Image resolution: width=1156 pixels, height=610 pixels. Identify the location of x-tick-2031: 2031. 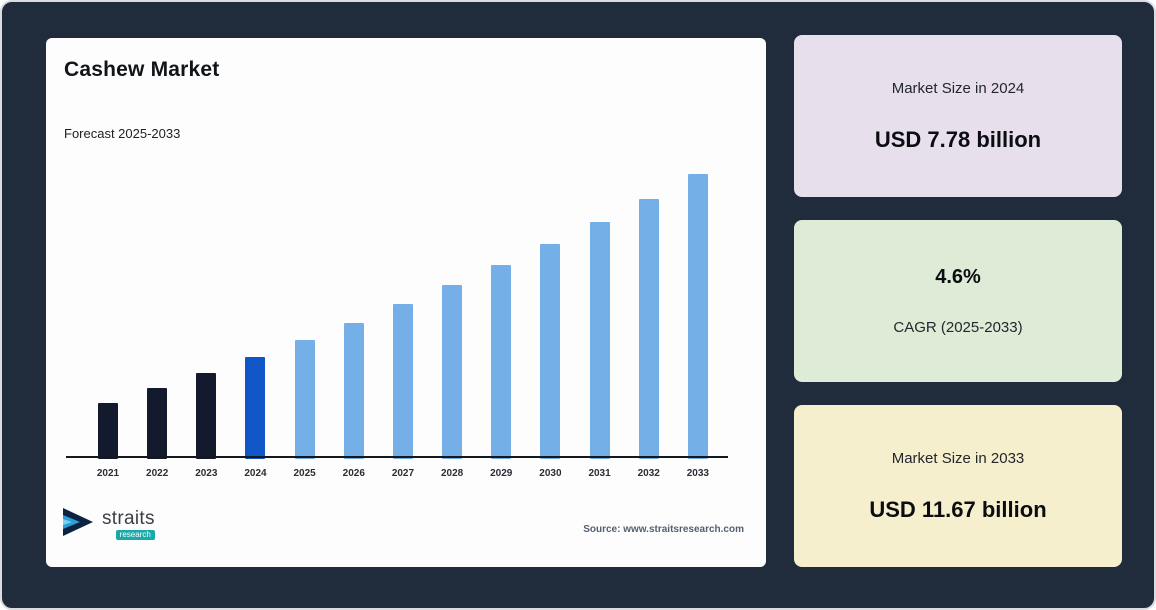
(599, 473).